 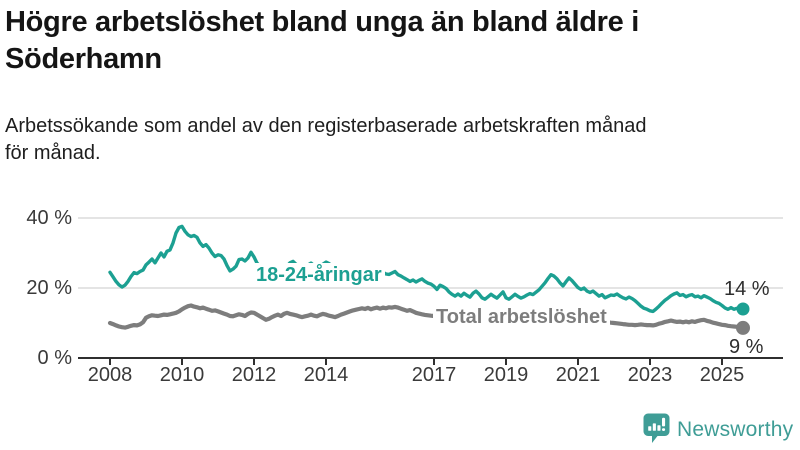 I want to click on y-axis-label-20: 20 %, so click(x=49, y=288).